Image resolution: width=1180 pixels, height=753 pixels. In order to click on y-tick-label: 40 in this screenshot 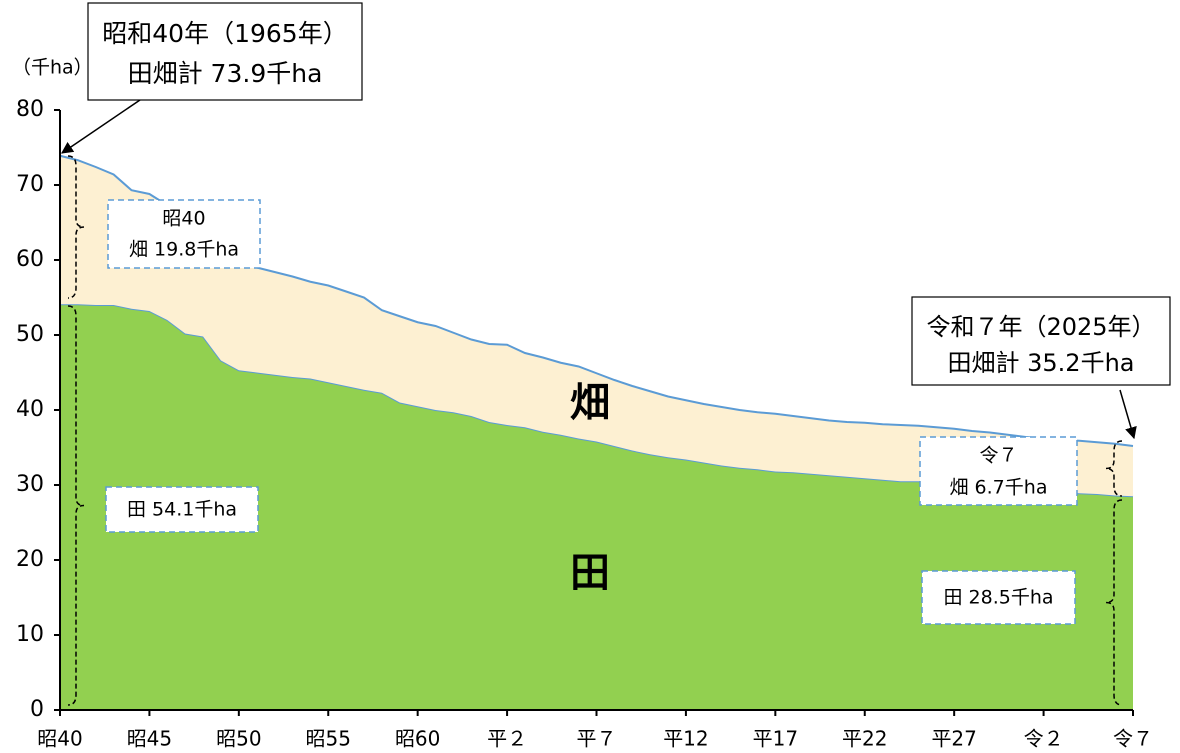, I will do `click(30, 409)`.